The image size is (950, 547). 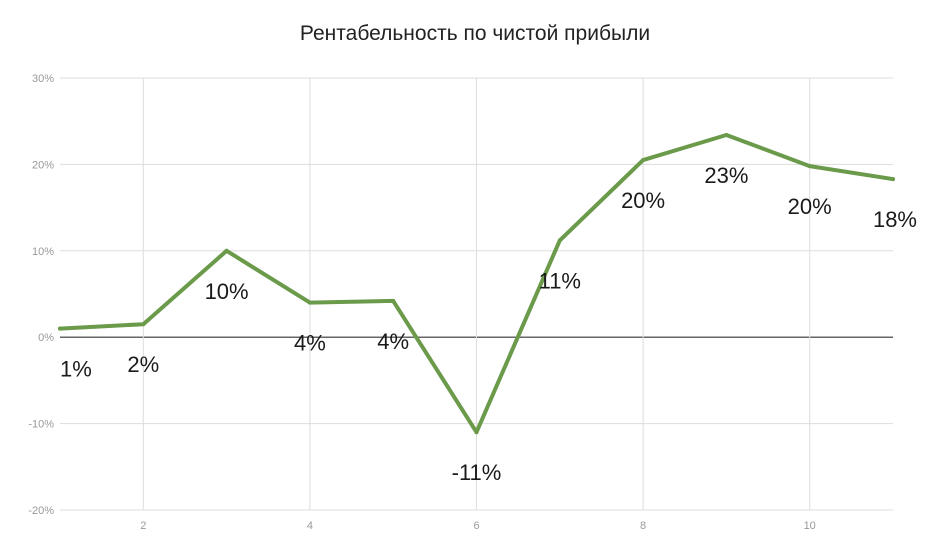 What do you see at coordinates (46, 338) in the screenshot?
I see `y-tick-label: 0%` at bounding box center [46, 338].